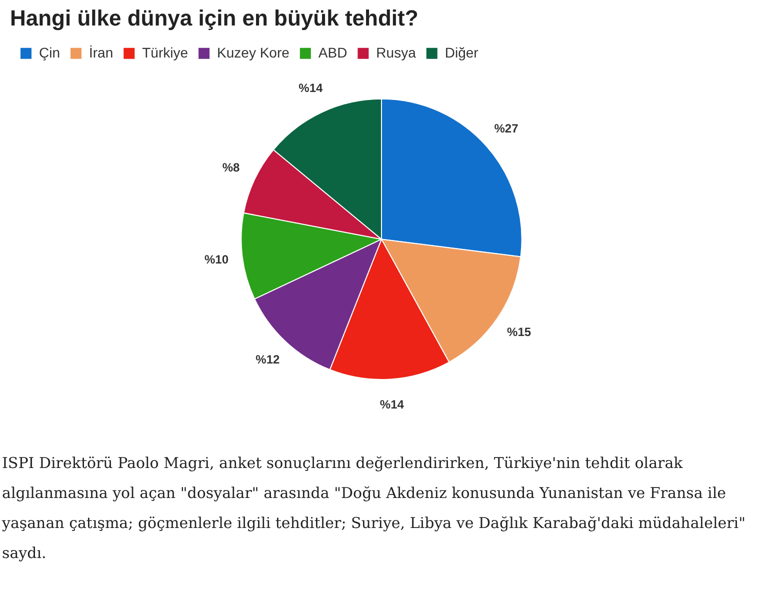  I want to click on legend-label: Çin, so click(49, 52).